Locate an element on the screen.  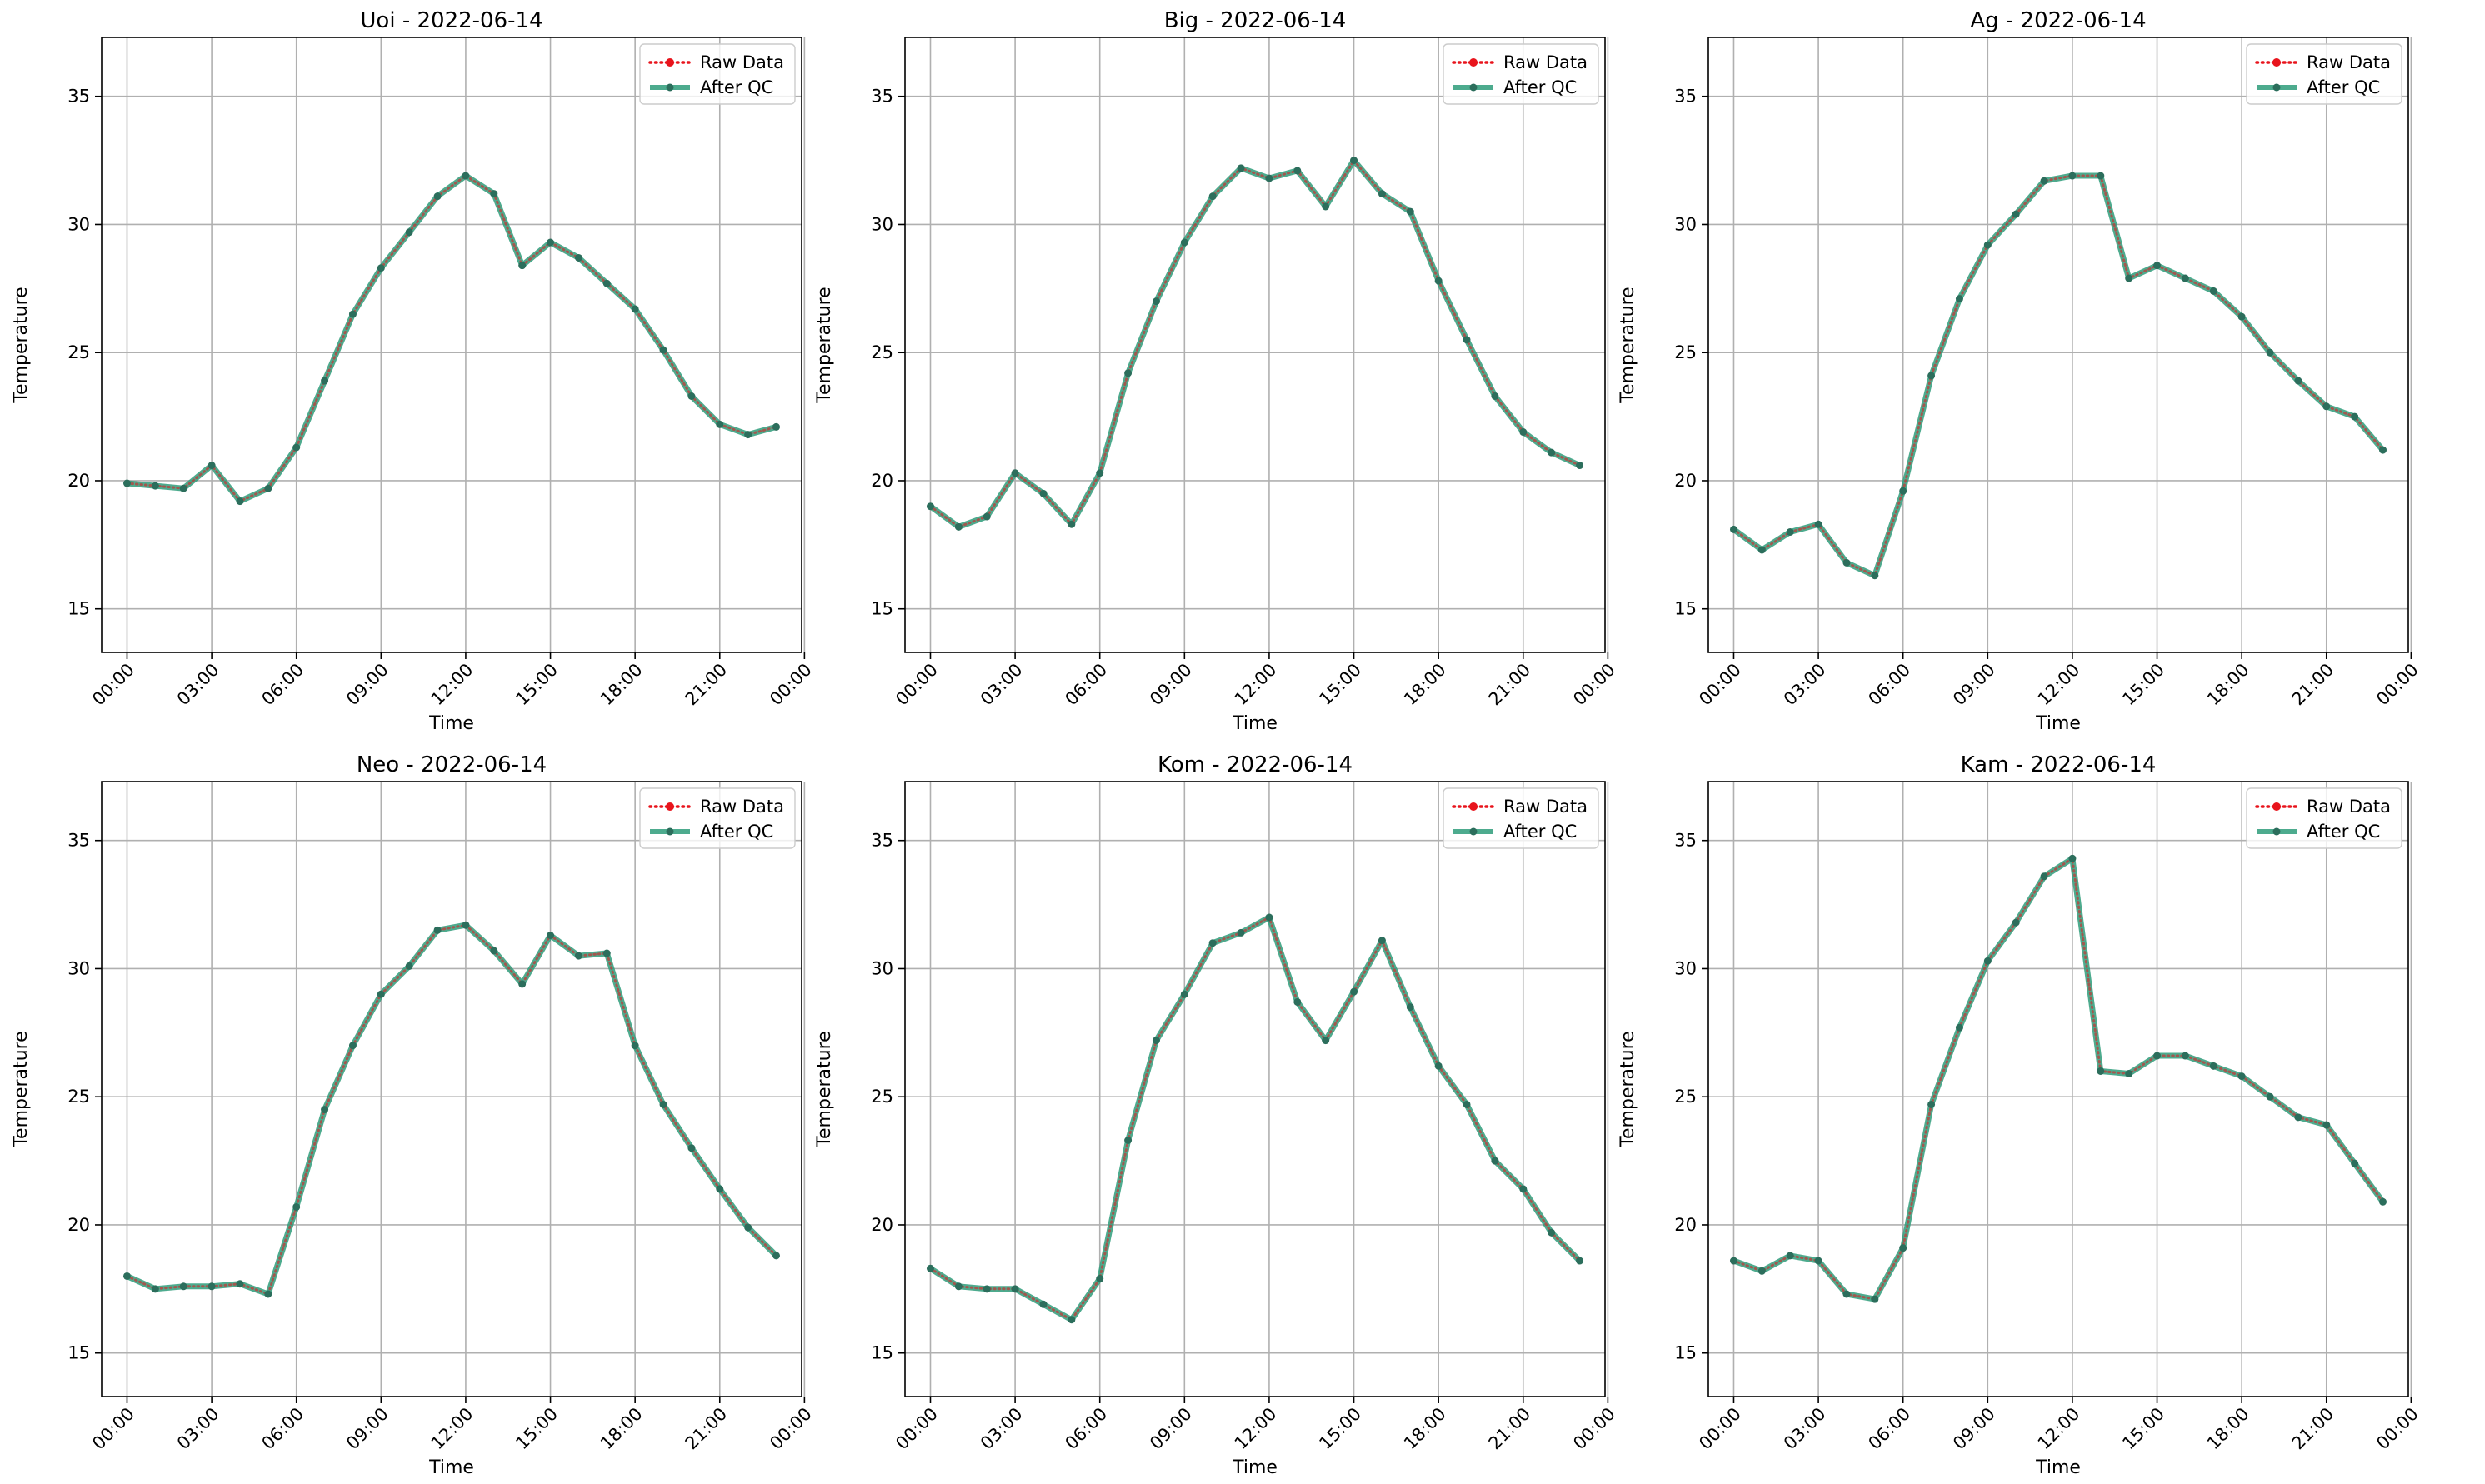
x-tick-label: 03:00 is located at coordinates (1805, 685).